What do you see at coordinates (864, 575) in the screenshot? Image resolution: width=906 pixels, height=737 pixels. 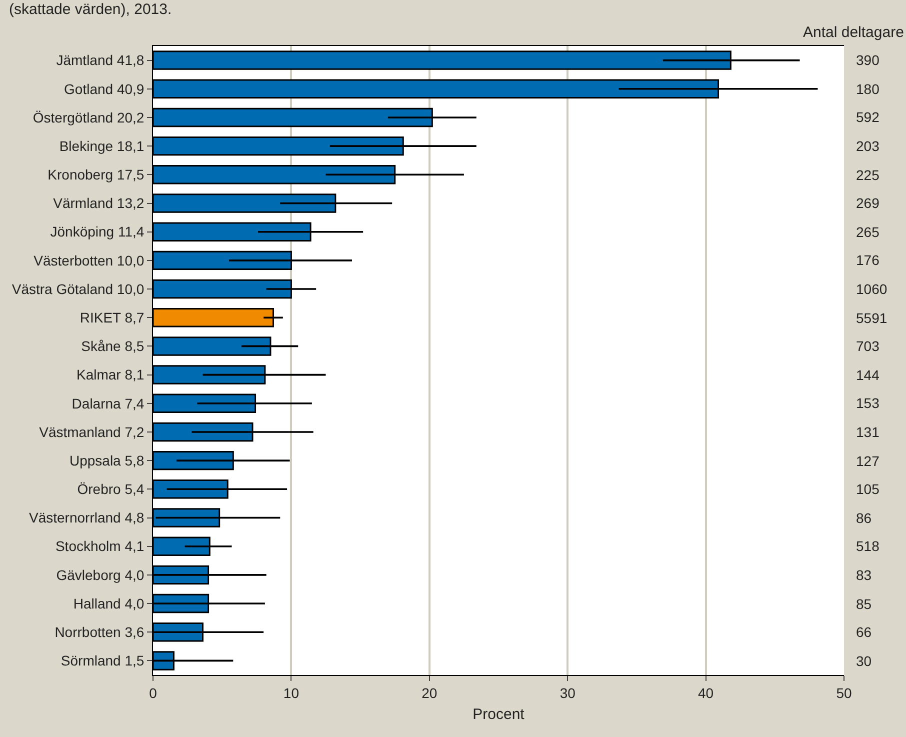 I see `text: 83` at bounding box center [864, 575].